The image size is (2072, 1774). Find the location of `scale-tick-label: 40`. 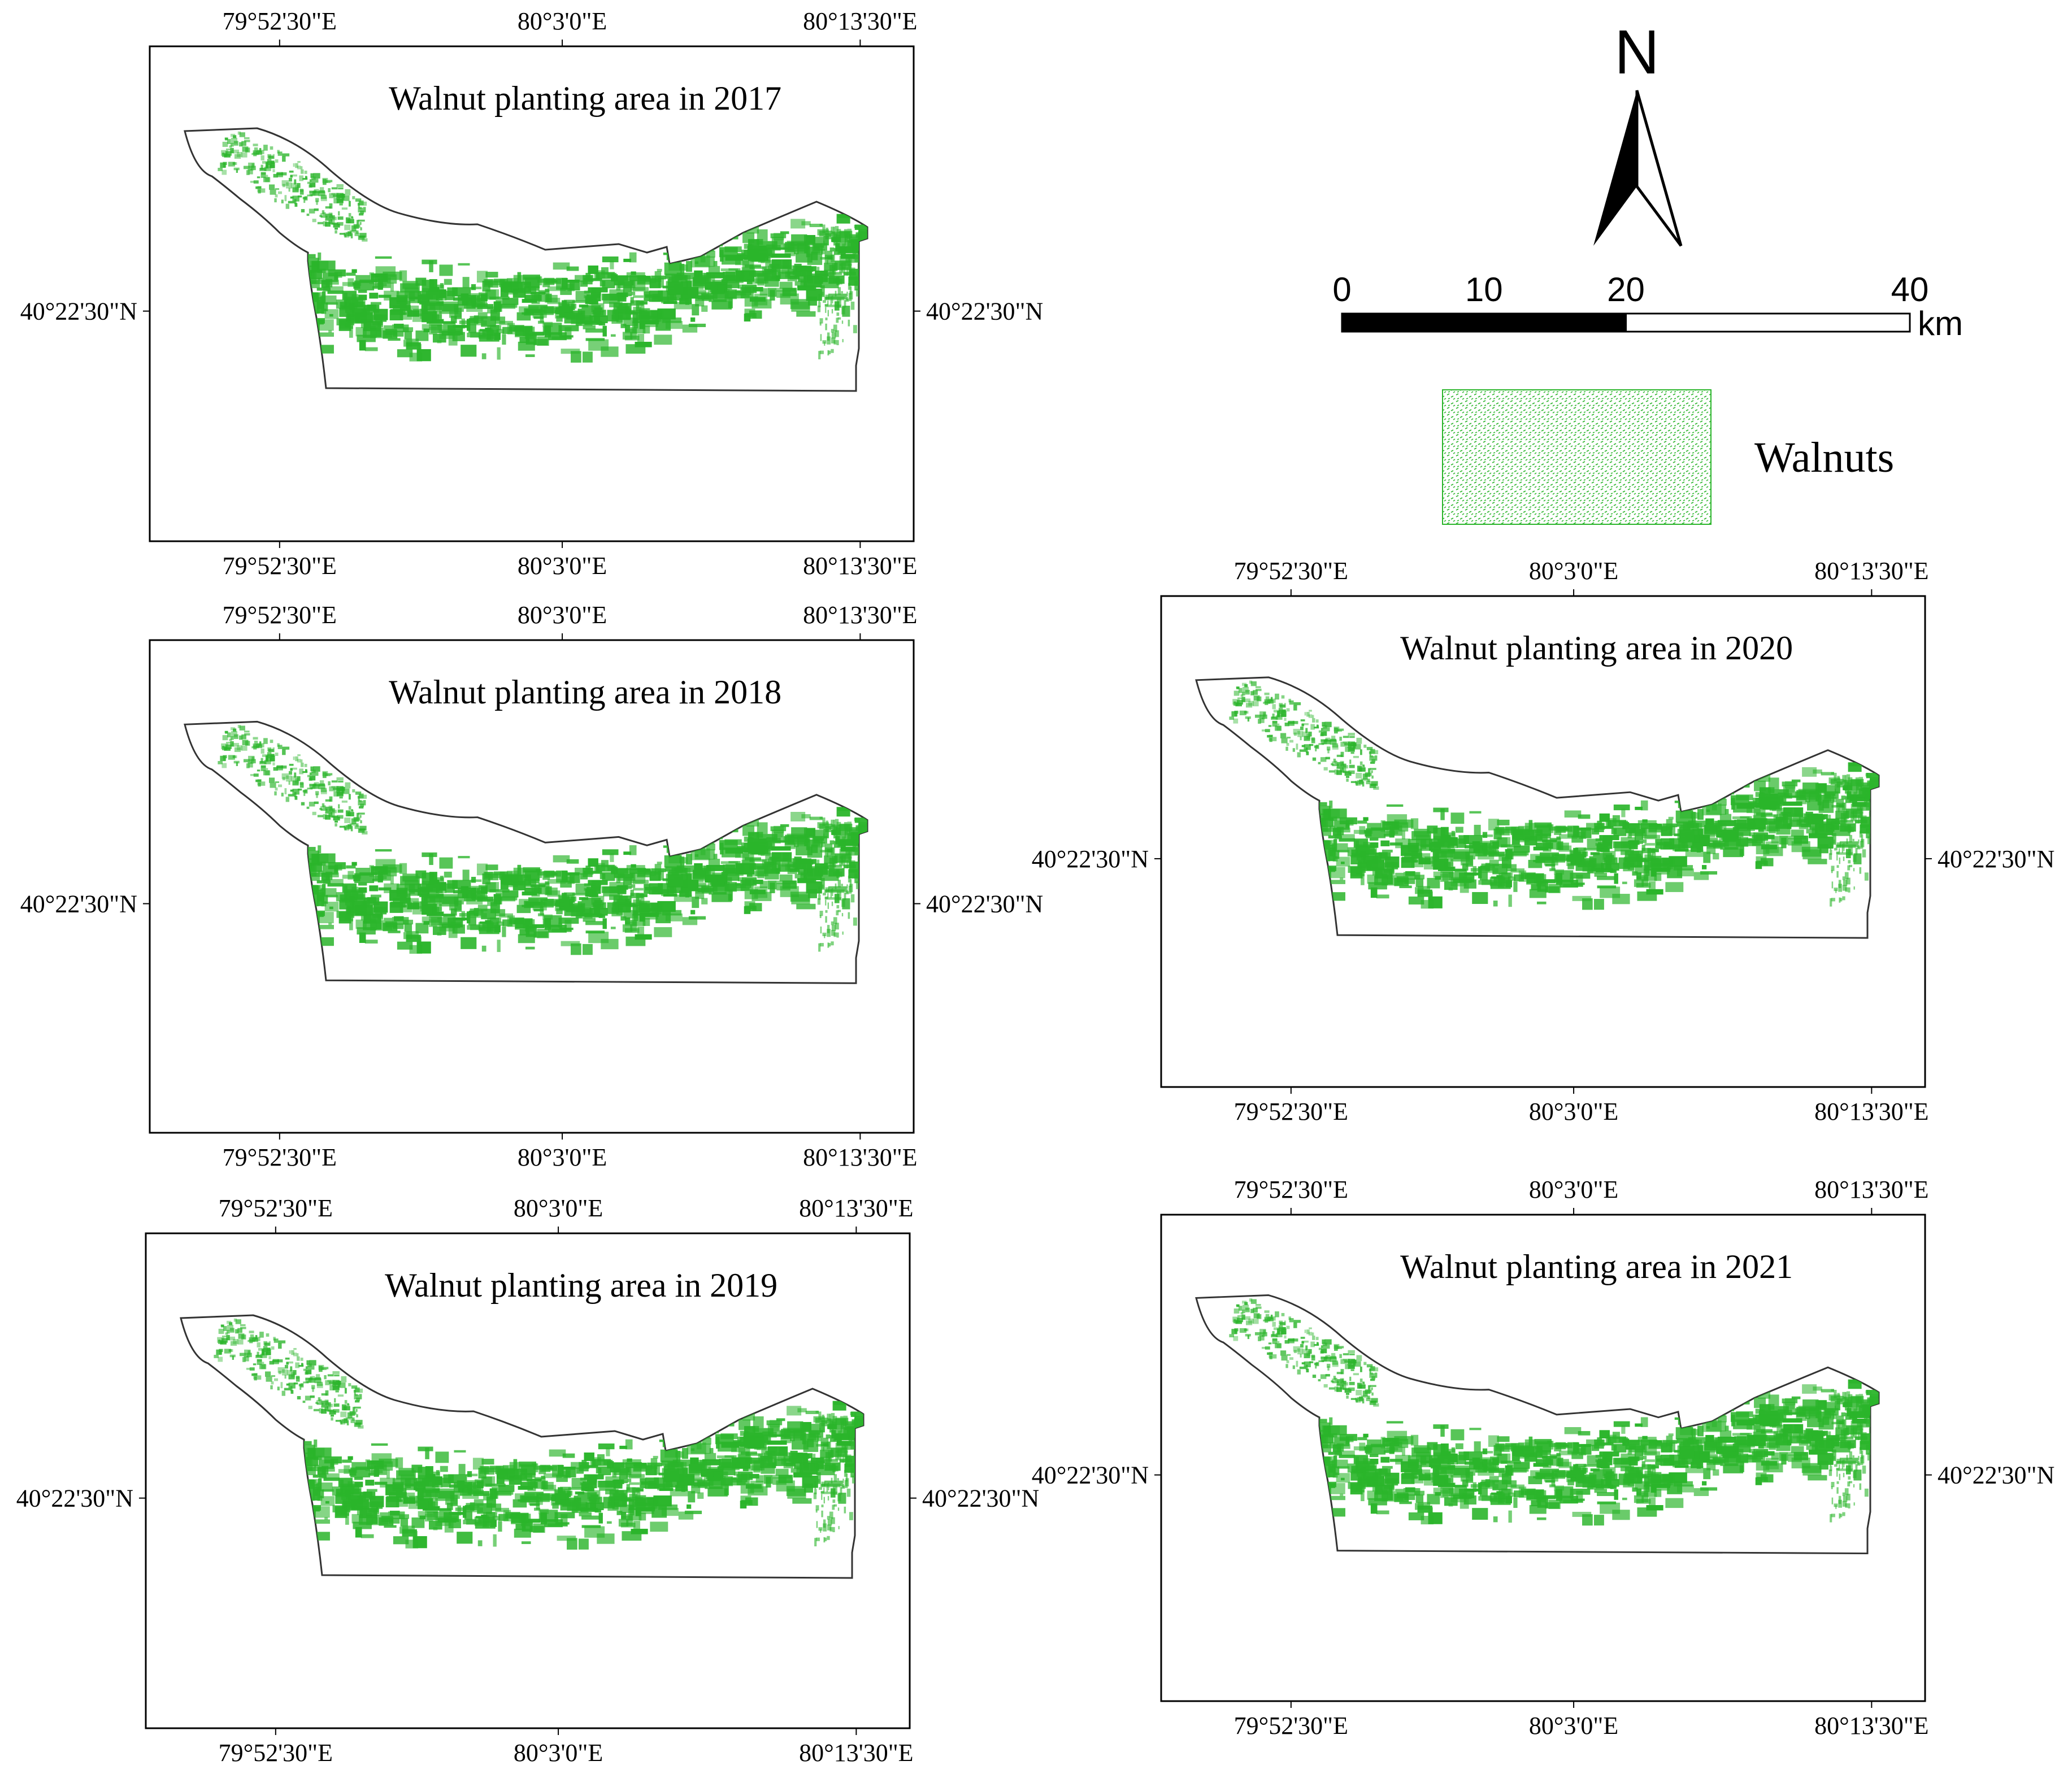

scale-tick-label: 40 is located at coordinates (1910, 289).